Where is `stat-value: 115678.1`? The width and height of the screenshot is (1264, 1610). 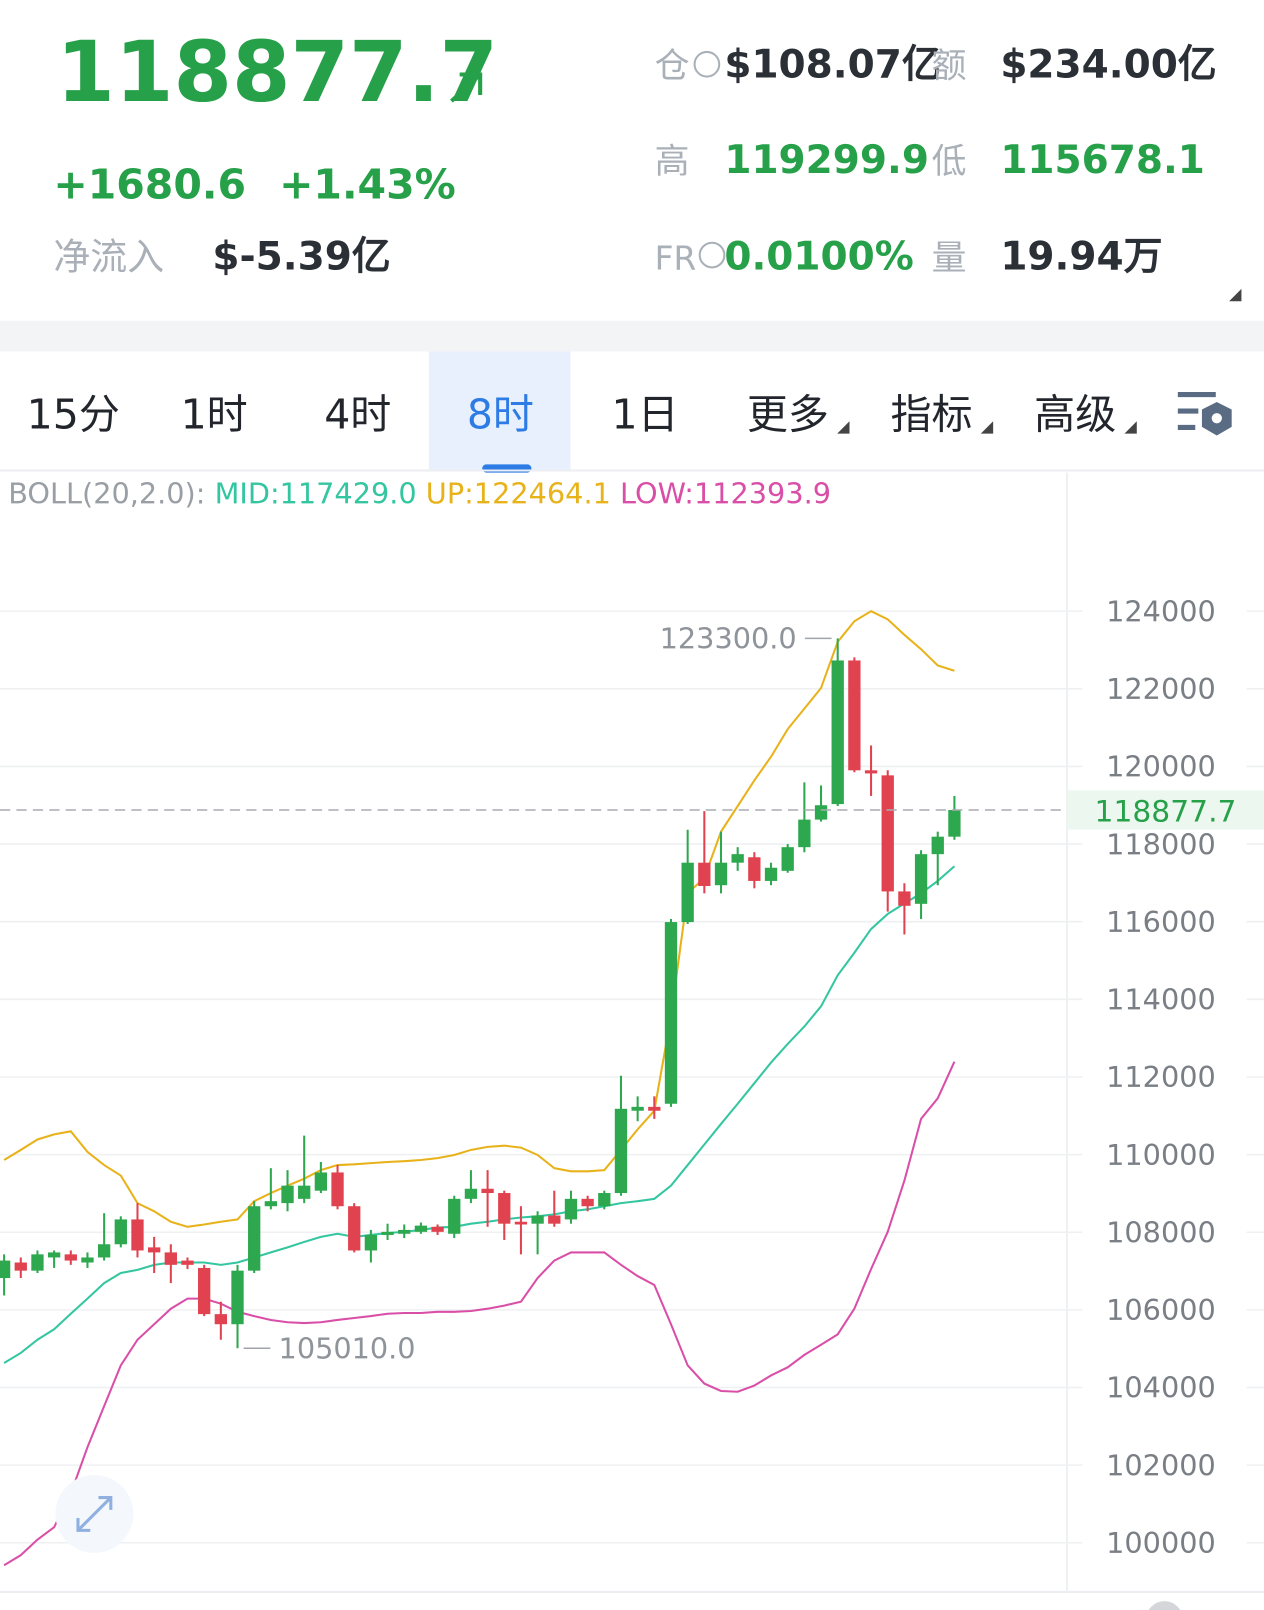
stat-value: 115678.1 is located at coordinates (1102, 160).